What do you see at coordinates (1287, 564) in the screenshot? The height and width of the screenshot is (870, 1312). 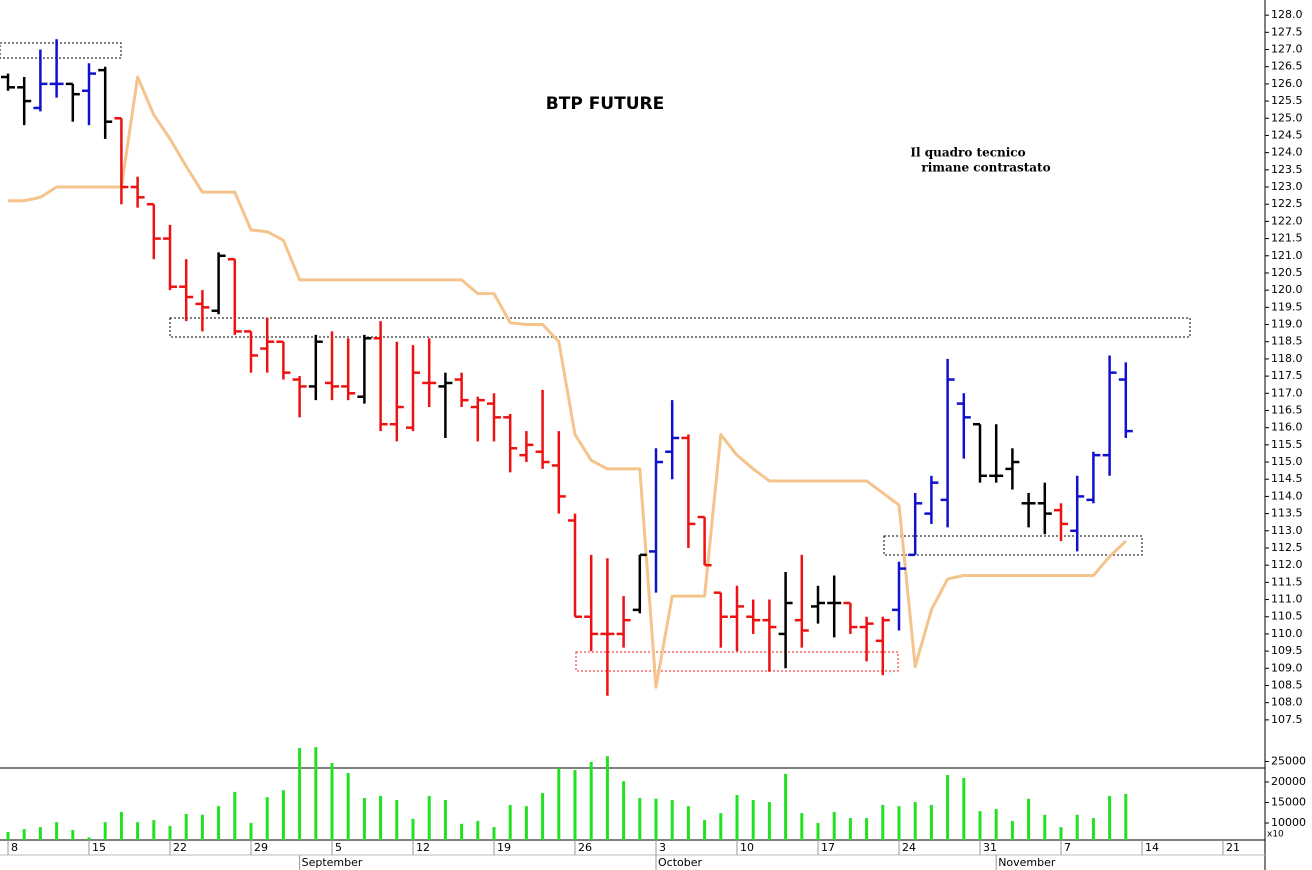 I see `y-tick-label: 112.0` at bounding box center [1287, 564].